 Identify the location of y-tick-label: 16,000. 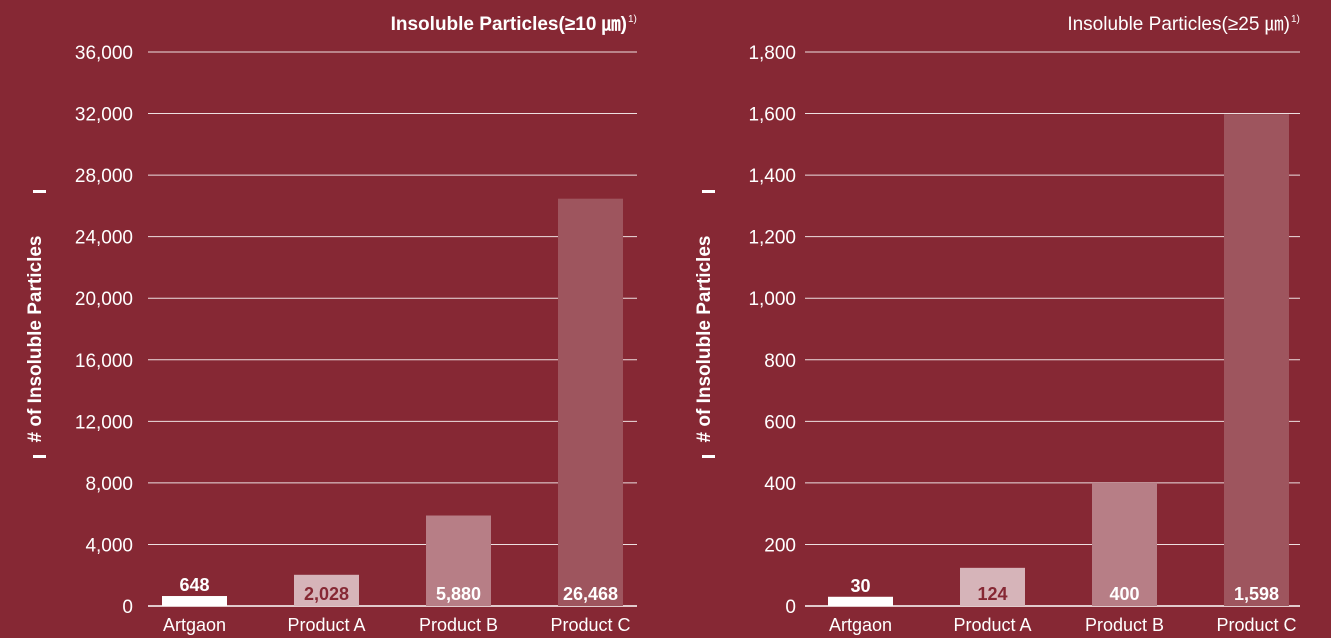
(104, 361).